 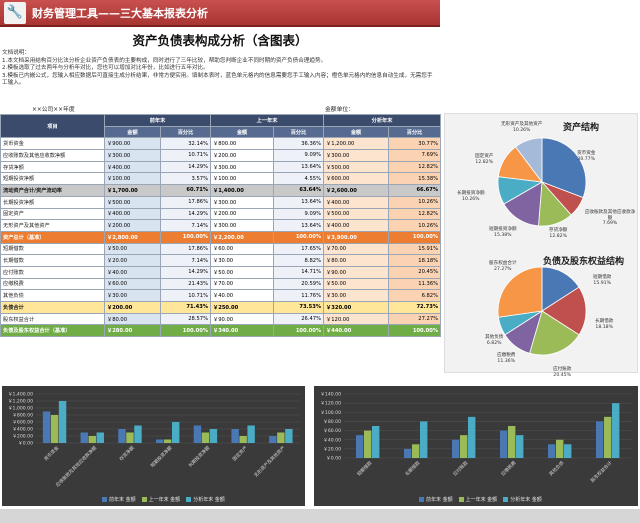 What do you see at coordinates (415, 307) in the screenshot?
I see `percent-cell: 72.73%` at bounding box center [415, 307].